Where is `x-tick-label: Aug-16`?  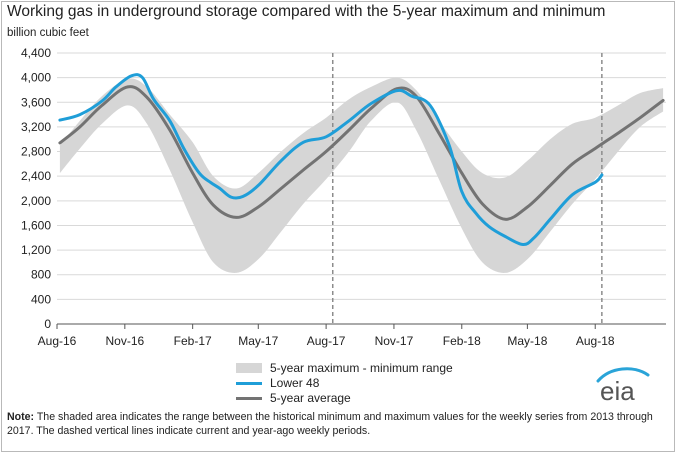 x-tick-label: Aug-16 is located at coordinates (57, 341).